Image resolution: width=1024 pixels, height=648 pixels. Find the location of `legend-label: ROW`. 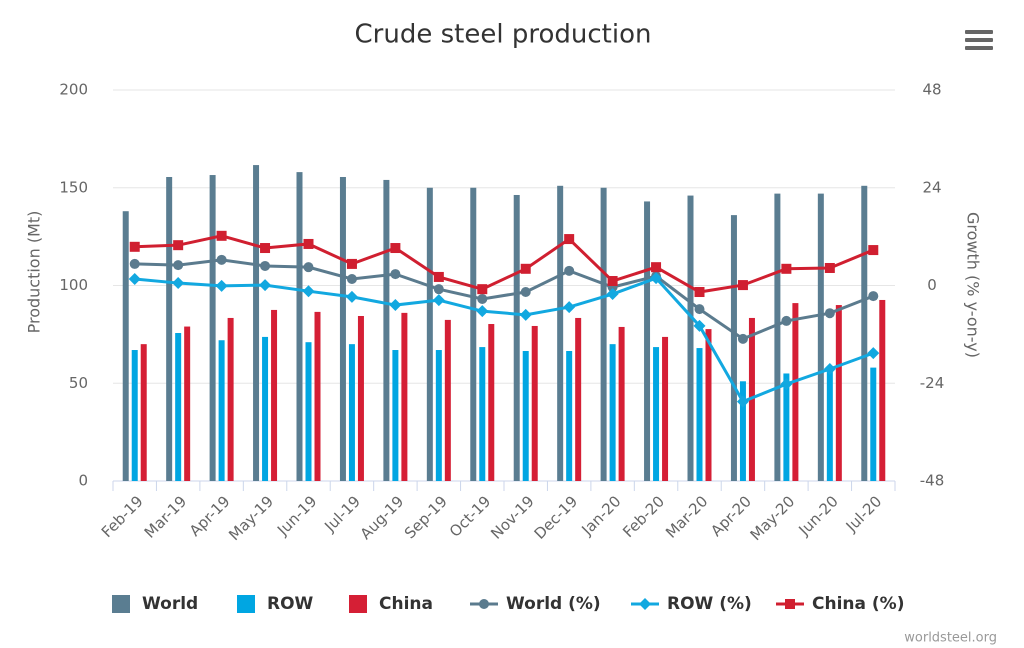

legend-label: ROW is located at coordinates (290, 604).